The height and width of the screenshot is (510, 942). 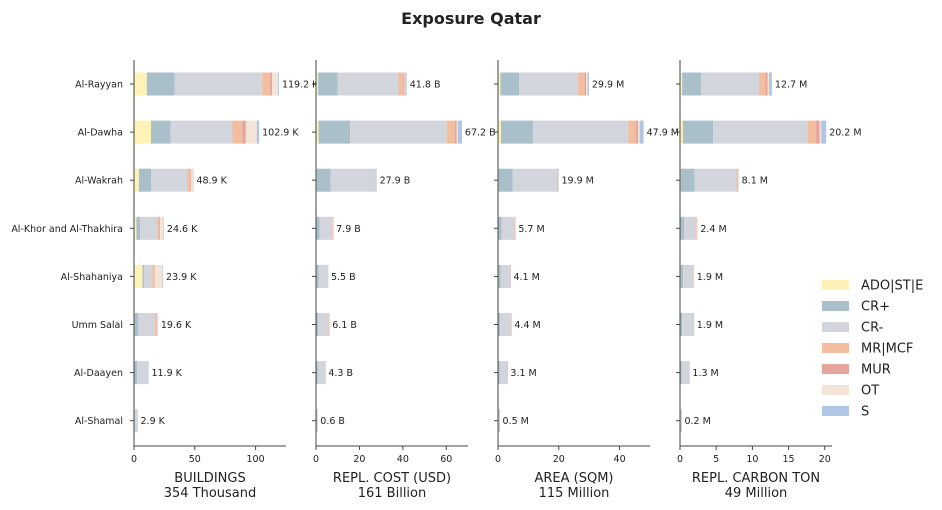 What do you see at coordinates (710, 277) in the screenshot?
I see `data-label-al-shahaniya: 1.9 M` at bounding box center [710, 277].